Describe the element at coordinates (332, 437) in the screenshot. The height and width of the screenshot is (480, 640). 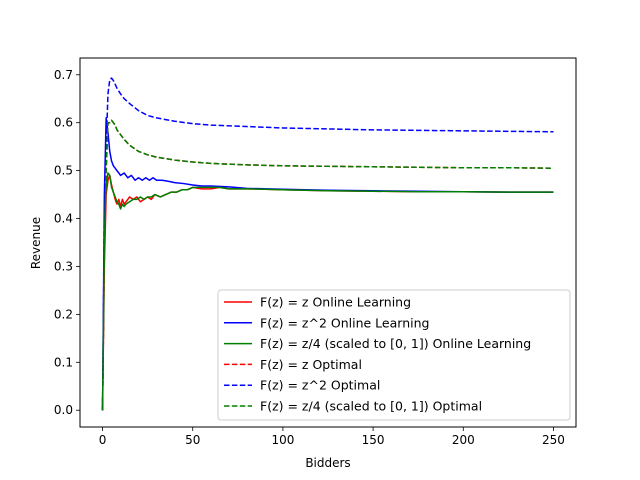
I see `x-axis: 0 50 100 150 200 250` at that location.